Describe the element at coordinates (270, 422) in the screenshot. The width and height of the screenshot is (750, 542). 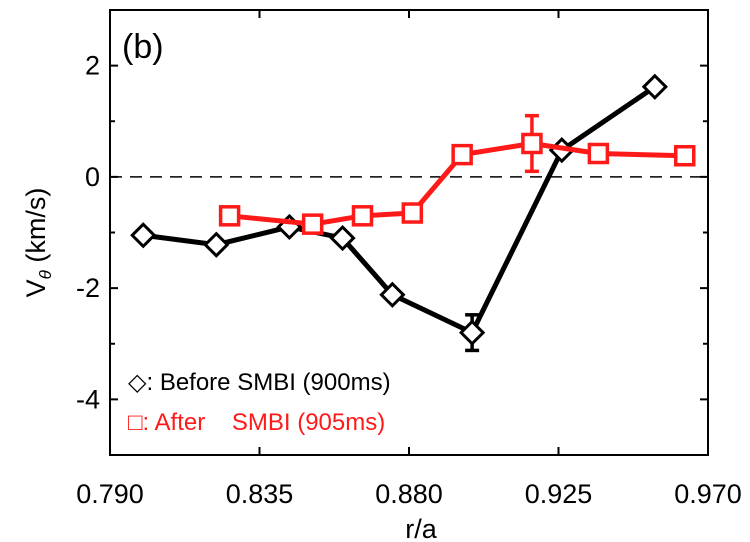
I see `legend-label: After SMBI (905ms)` at that location.